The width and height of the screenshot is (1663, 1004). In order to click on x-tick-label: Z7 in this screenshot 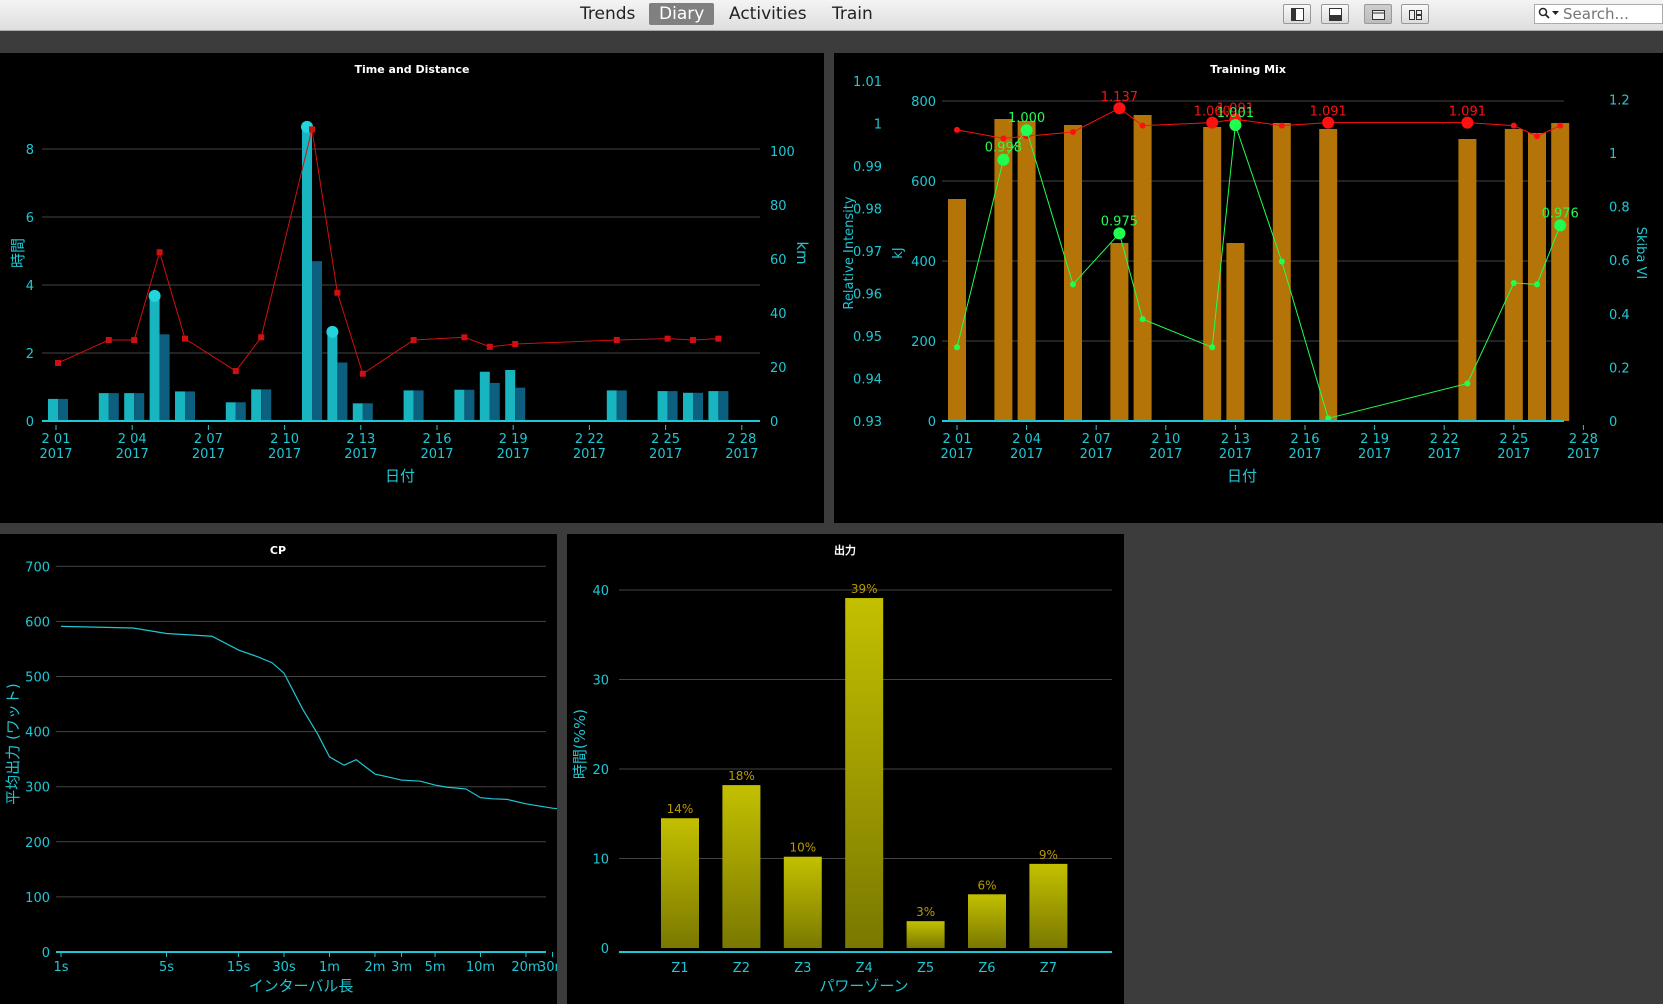, I will do `click(1048, 968)`.